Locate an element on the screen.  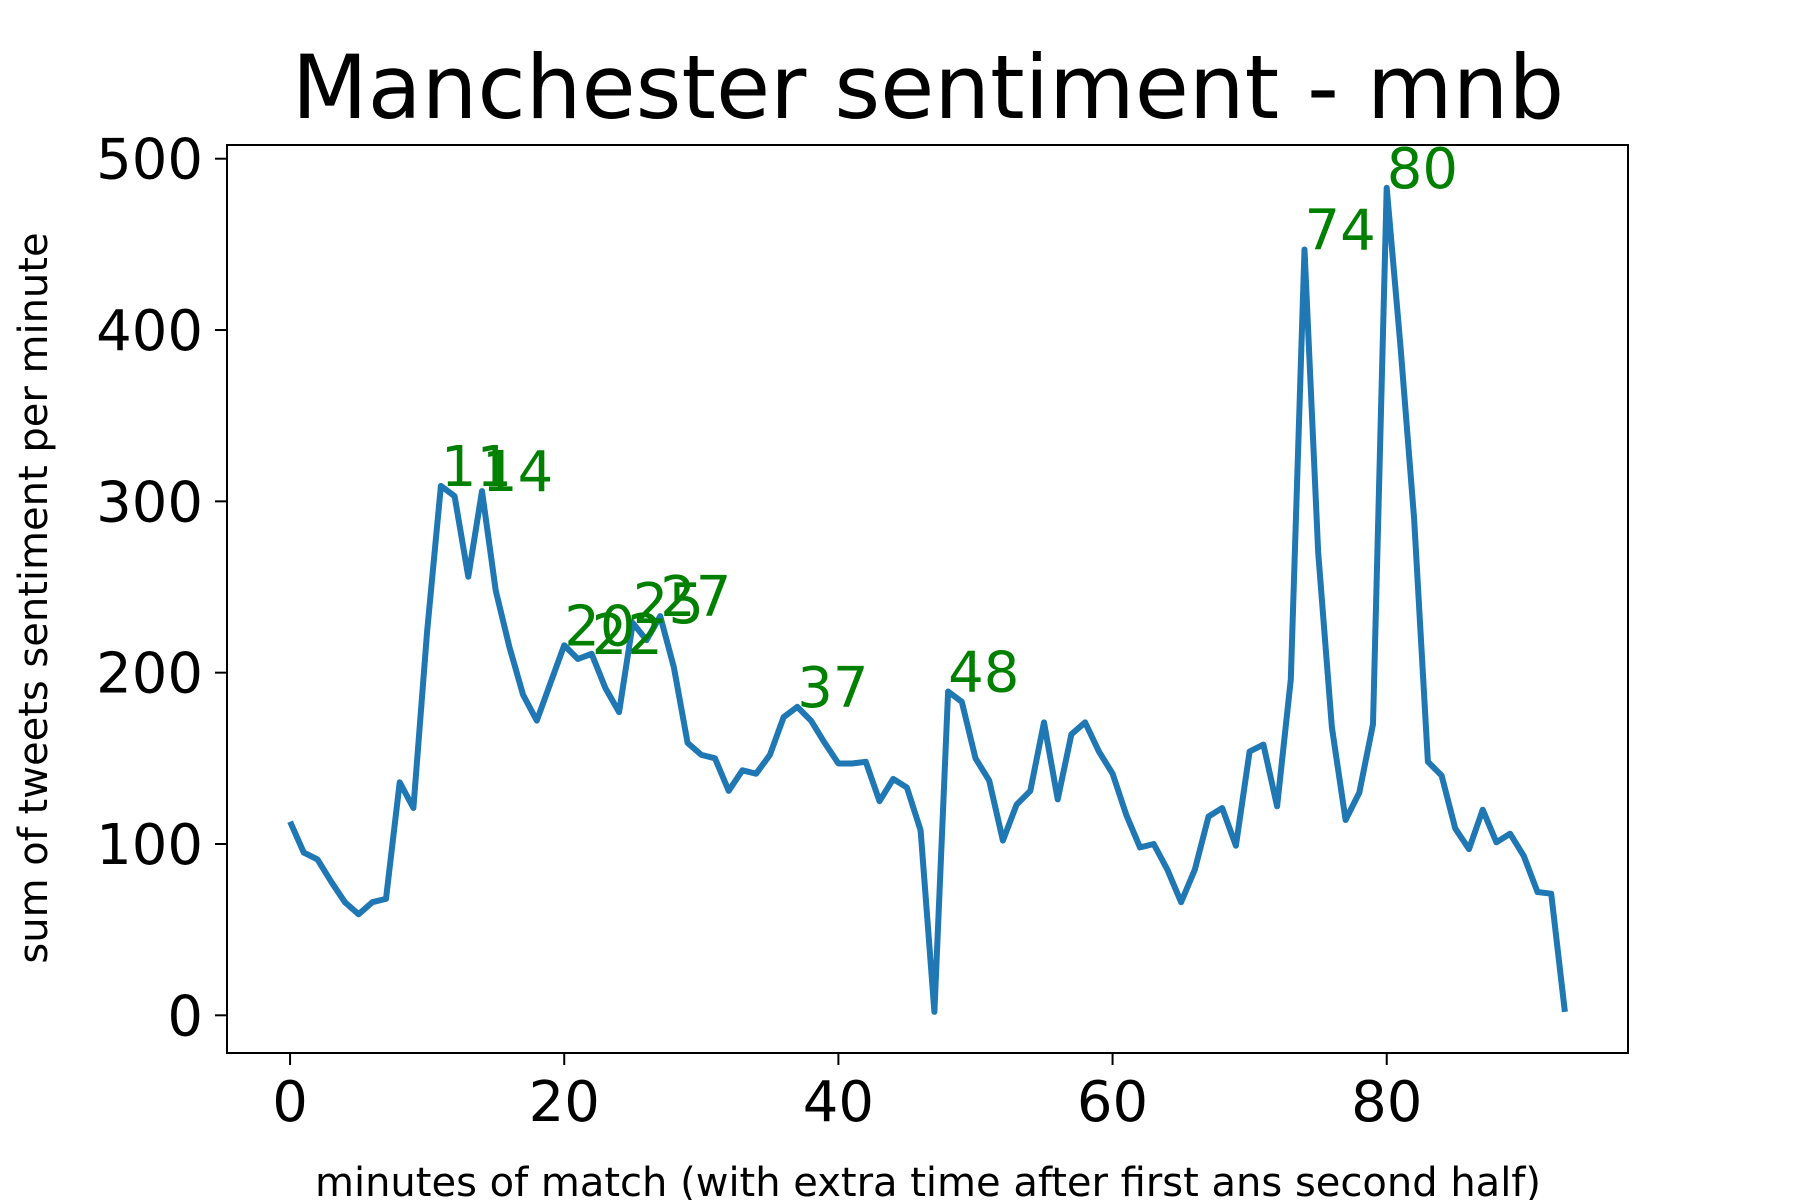
annotation-label: 20 is located at coordinates (599, 626).